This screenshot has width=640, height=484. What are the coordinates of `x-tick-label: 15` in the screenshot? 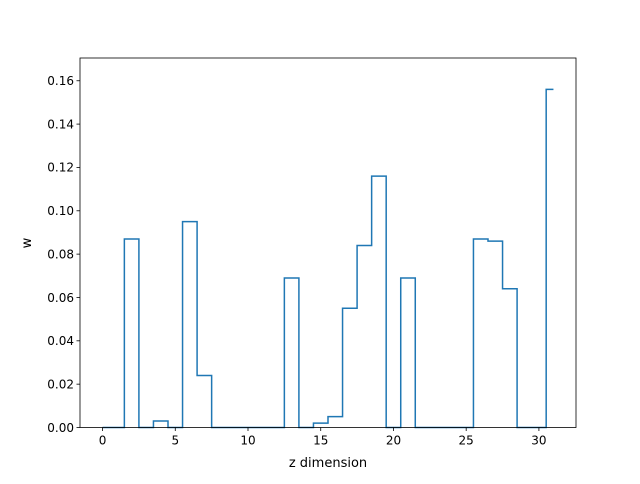 It's located at (320, 441).